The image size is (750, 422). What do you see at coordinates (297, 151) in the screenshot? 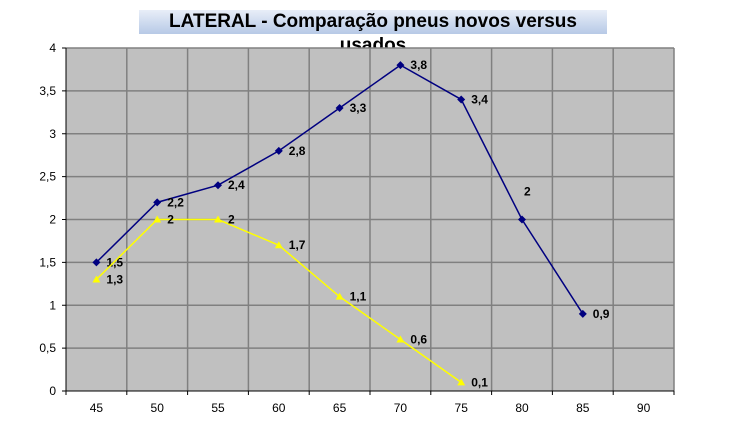
I see `data-label-novos: 2,8` at bounding box center [297, 151].